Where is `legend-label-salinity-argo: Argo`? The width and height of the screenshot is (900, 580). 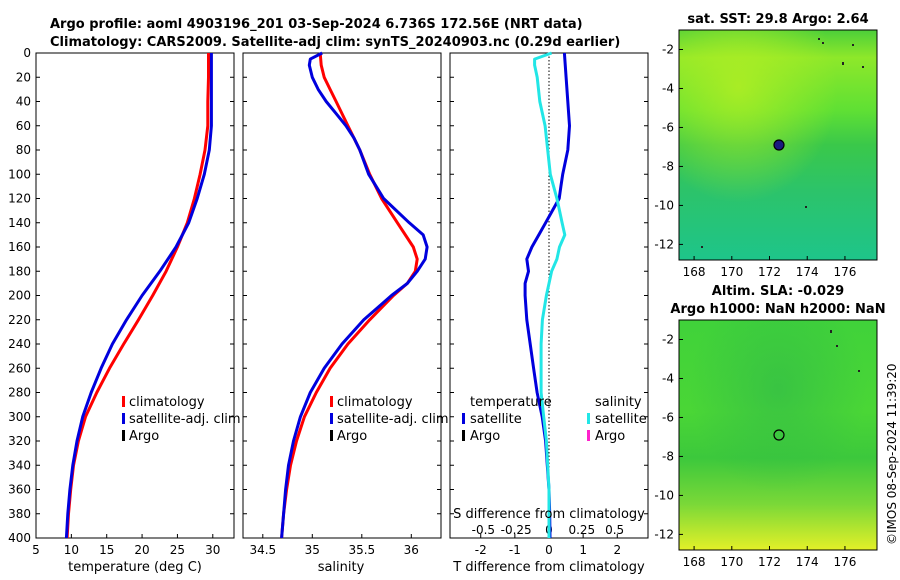
legend-label-salinity-argo: Argo is located at coordinates (610, 436).